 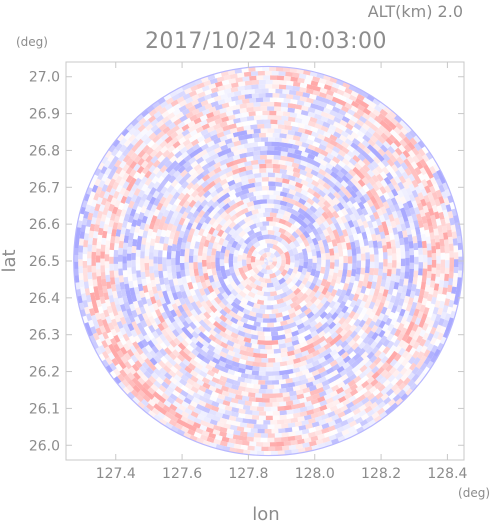 What do you see at coordinates (44, 373) in the screenshot?
I see `y-tick-label: 26.2` at bounding box center [44, 373].